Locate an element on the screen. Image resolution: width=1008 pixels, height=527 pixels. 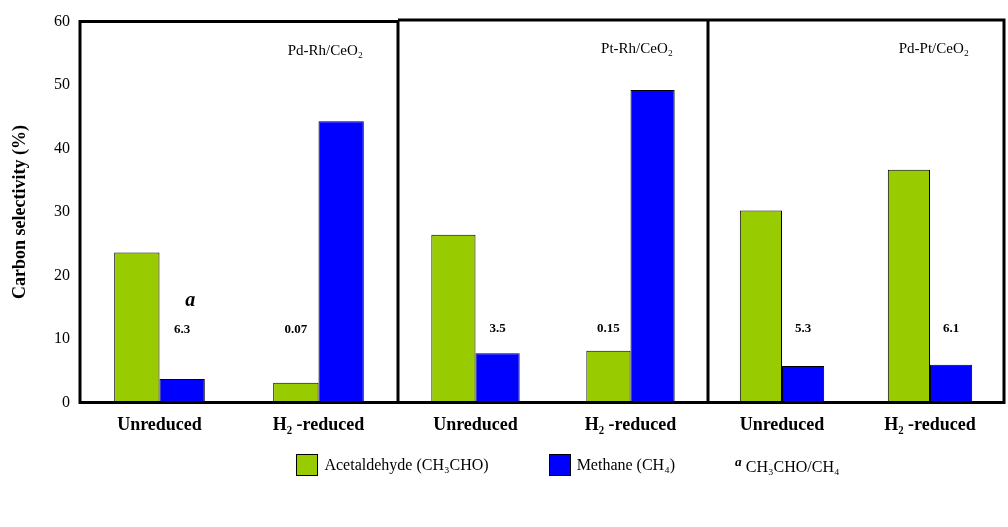
text: Pd-Pt/CeO₂ is located at coordinates (933, 48).